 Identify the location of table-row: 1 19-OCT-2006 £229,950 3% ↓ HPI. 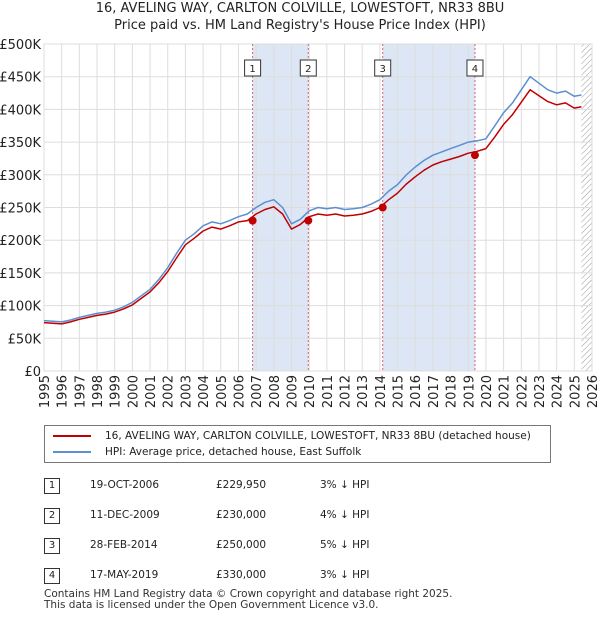
(254, 486).